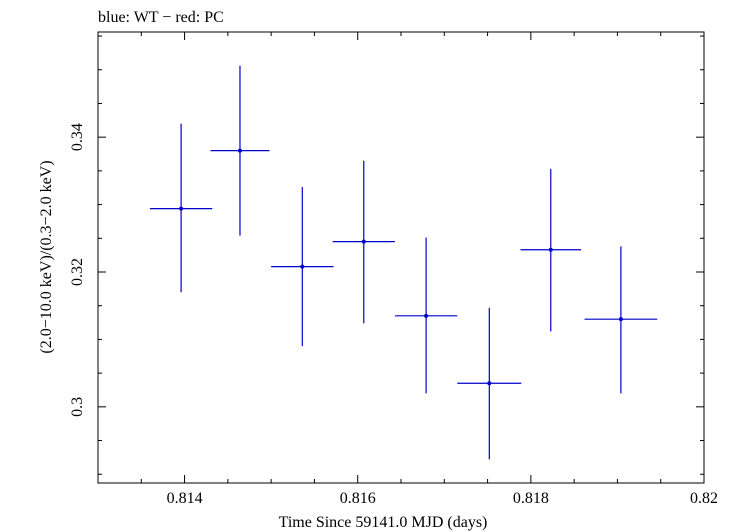  Describe the element at coordinates (77, 137) in the screenshot. I see `y-tick-label: 0.34` at that location.